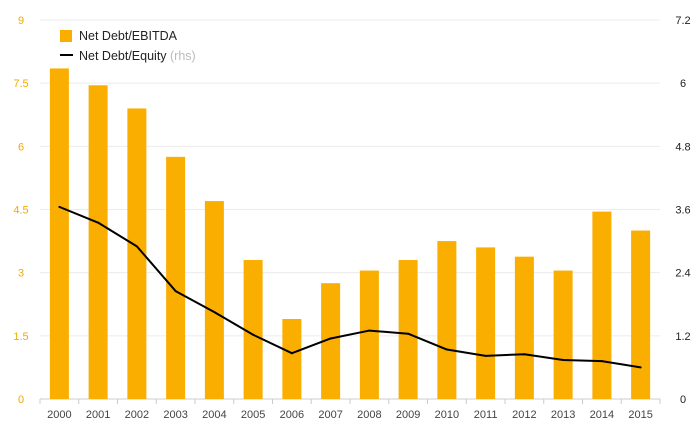 The width and height of the screenshot is (700, 433). Describe the element at coordinates (446, 349) in the screenshot. I see `line-point-2010` at that location.